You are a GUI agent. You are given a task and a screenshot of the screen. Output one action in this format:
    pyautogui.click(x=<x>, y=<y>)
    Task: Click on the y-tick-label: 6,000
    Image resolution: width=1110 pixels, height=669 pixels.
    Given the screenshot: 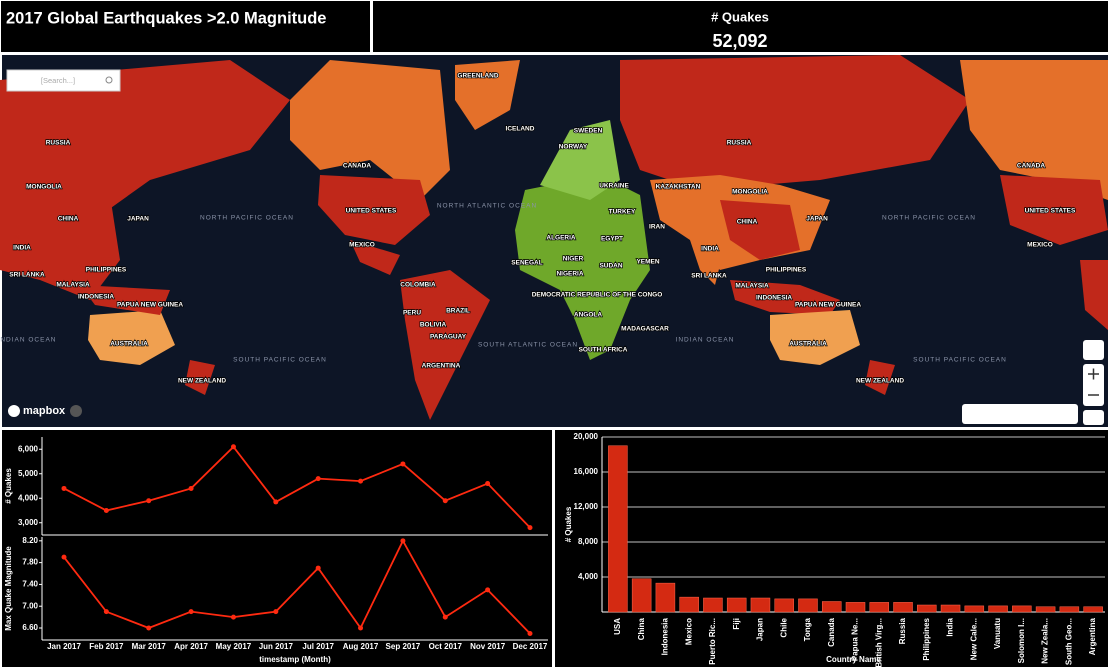 What is the action you would take?
    pyautogui.click(x=28, y=448)
    